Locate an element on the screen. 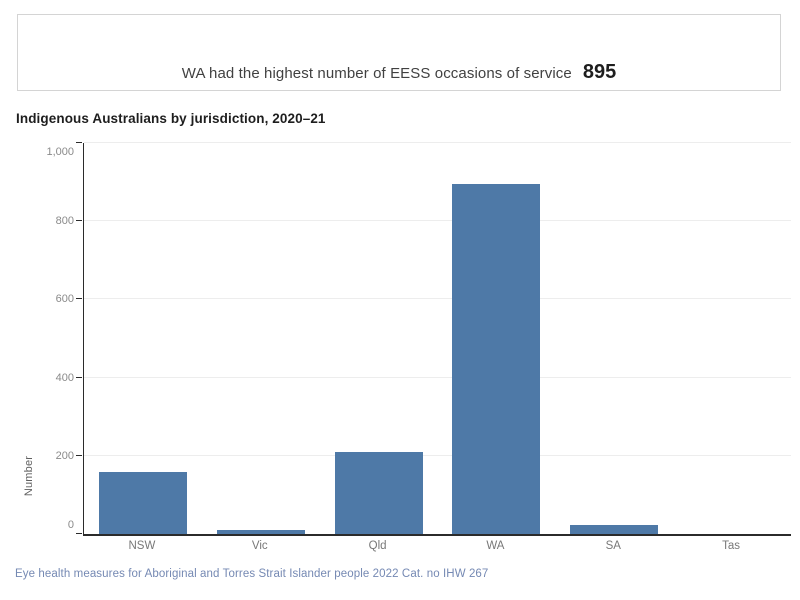  y-tick-label-0: 0 is located at coordinates (70, 525).